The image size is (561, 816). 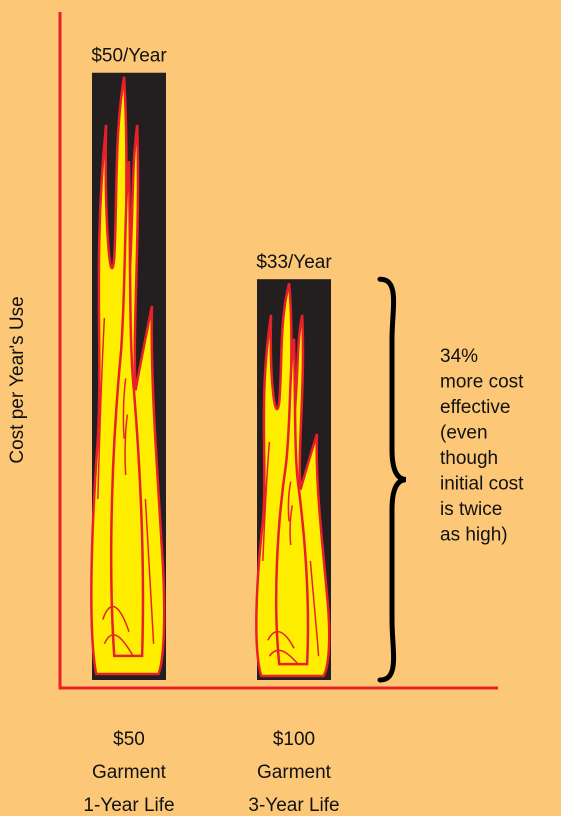 What do you see at coordinates (482, 382) in the screenshot?
I see `annotation: more cost` at bounding box center [482, 382].